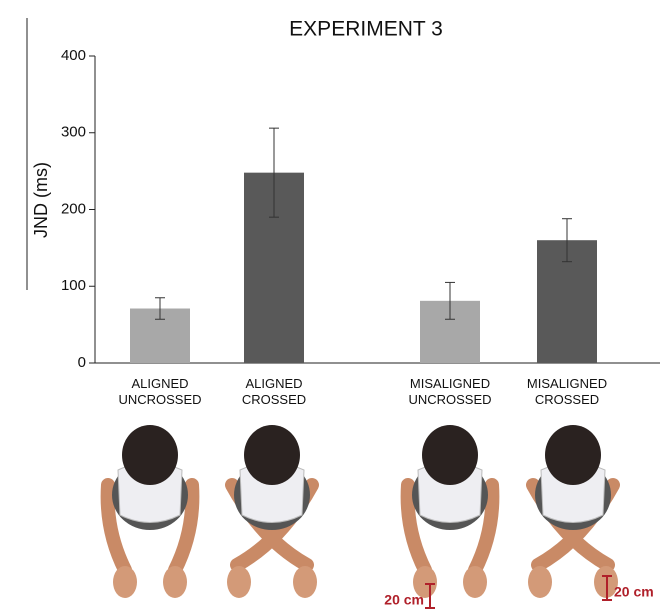 This screenshot has width=664, height=613. I want to click on y-tick-label: 100, so click(73, 285).